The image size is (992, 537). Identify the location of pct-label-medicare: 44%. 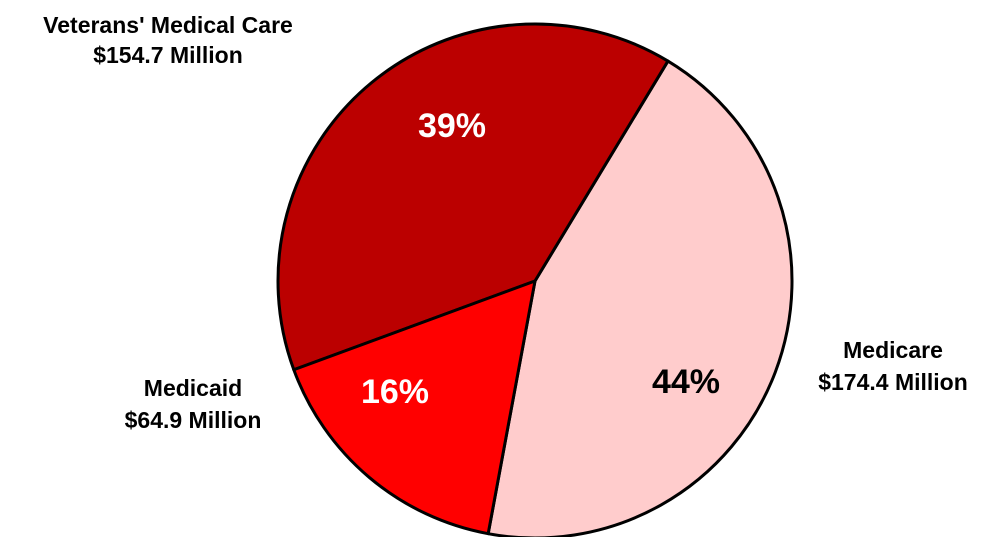
(686, 382).